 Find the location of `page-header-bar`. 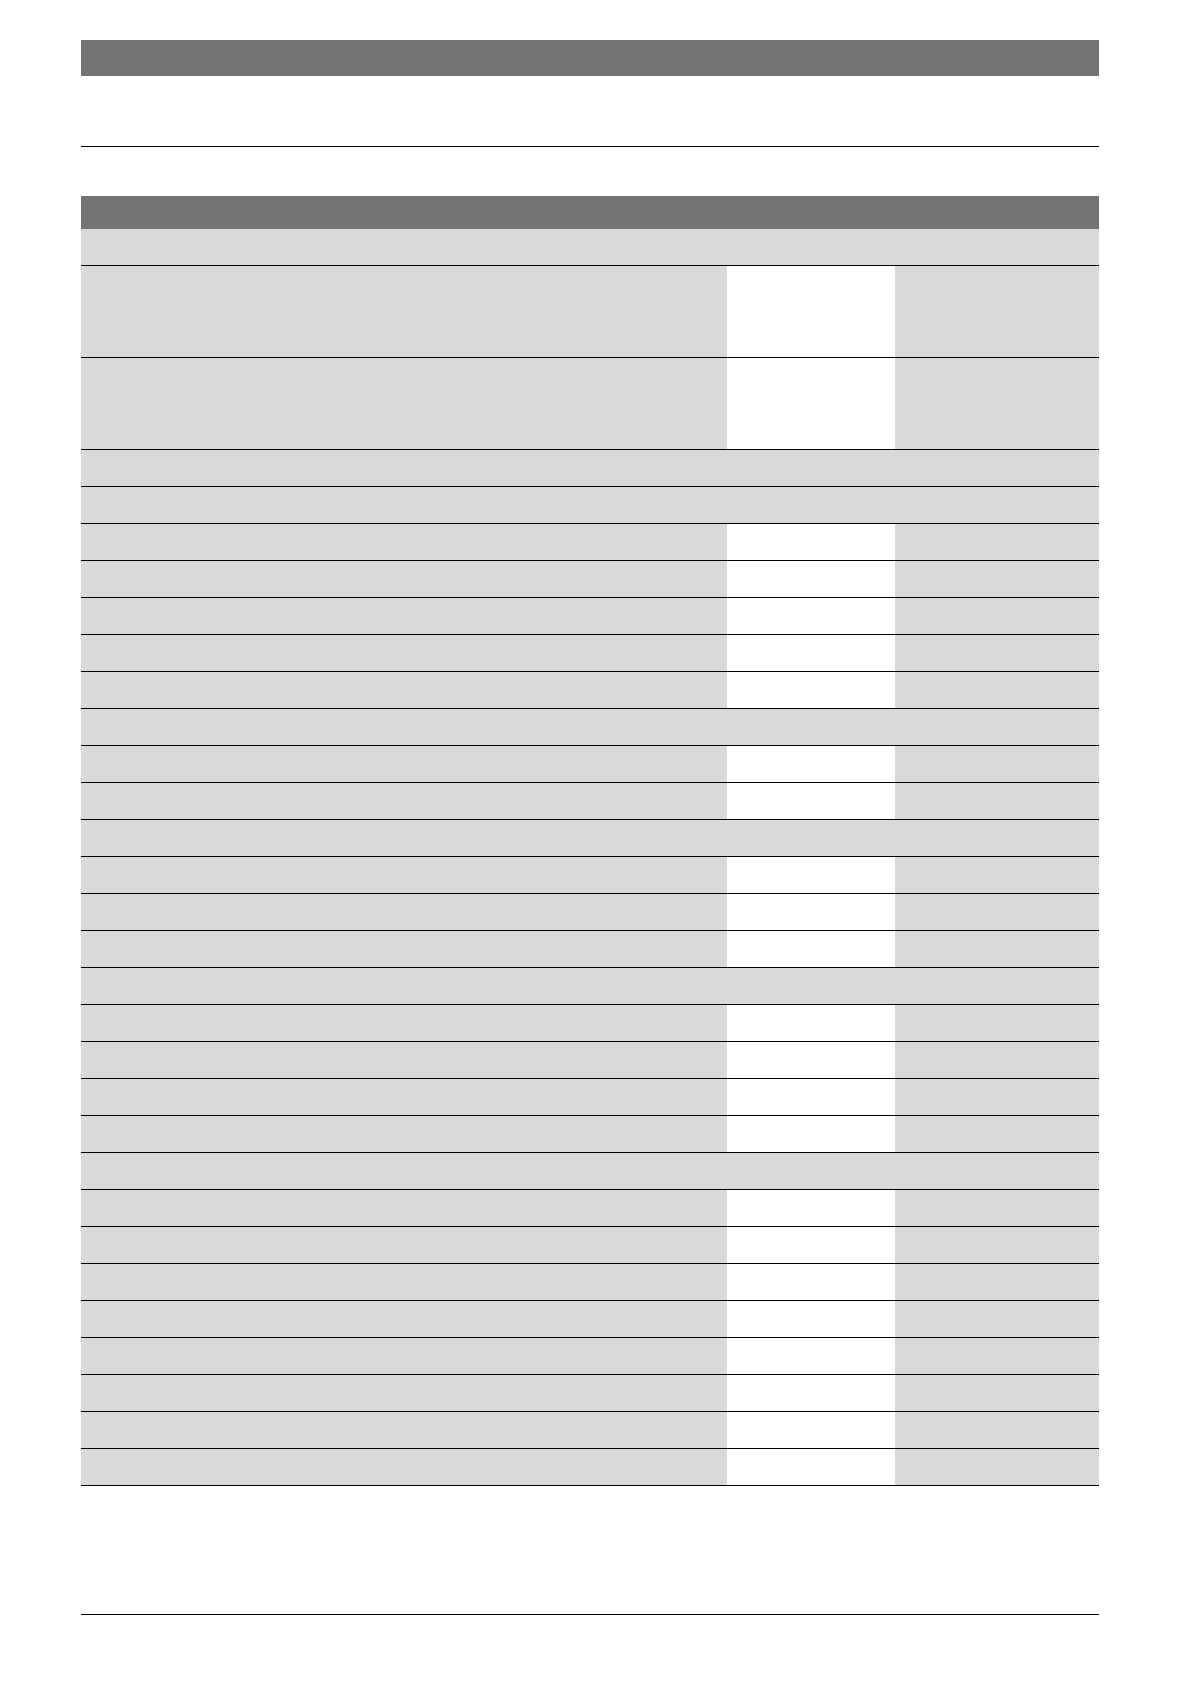

page-header-bar is located at coordinates (590, 58).